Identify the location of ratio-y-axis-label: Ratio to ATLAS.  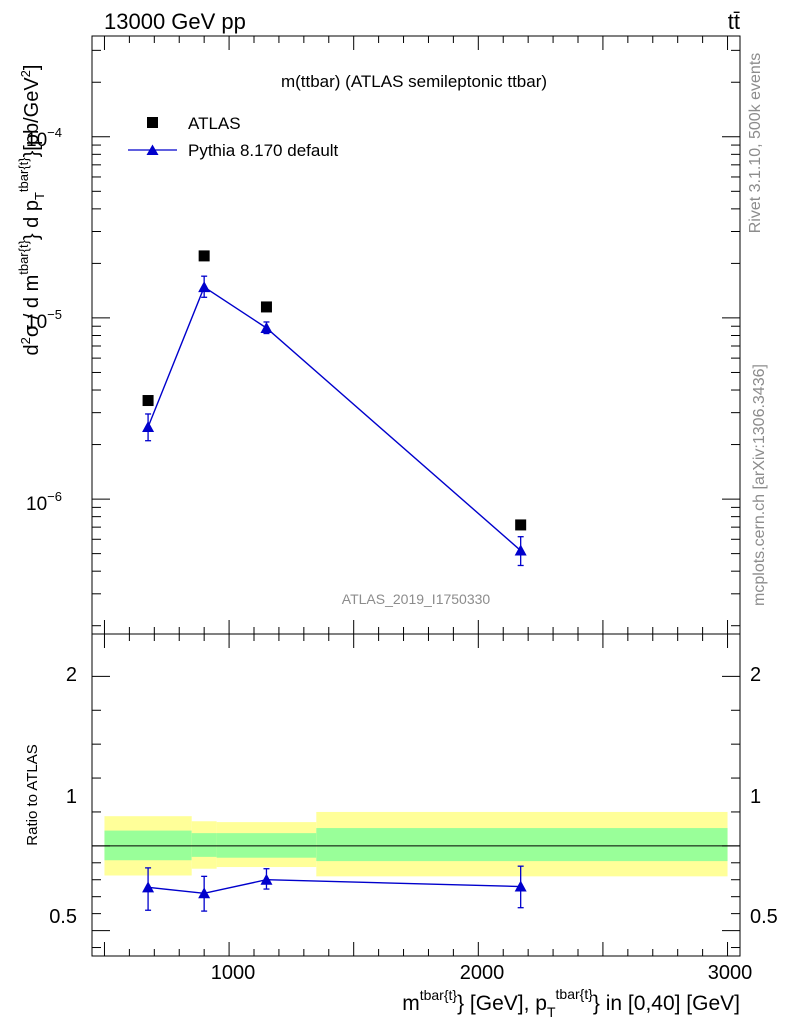
(32, 794).